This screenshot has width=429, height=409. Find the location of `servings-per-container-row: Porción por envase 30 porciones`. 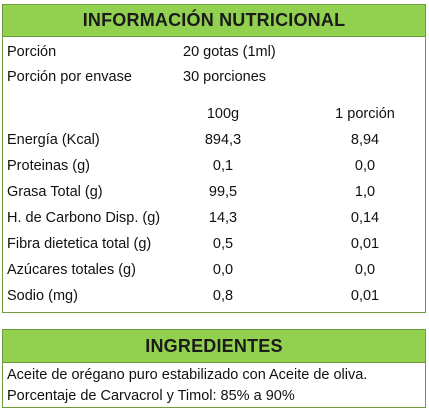

servings-per-container-row: Porción por envase 30 porciones is located at coordinates (215, 77).